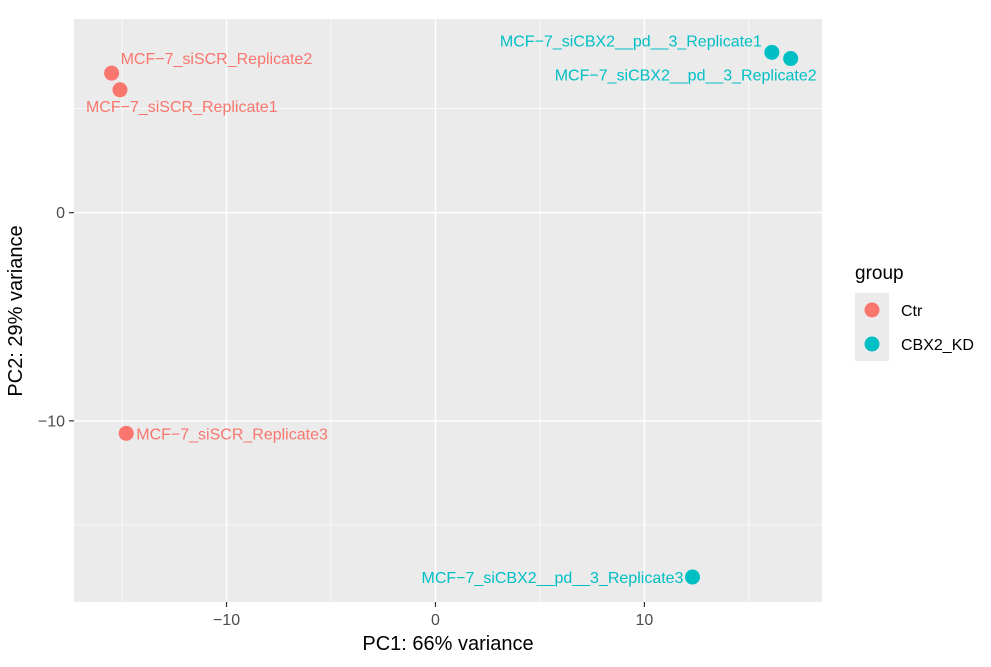 The height and width of the screenshot is (667, 991). What do you see at coordinates (447, 644) in the screenshot?
I see `x-axis-title: PC1: 66% variance` at bounding box center [447, 644].